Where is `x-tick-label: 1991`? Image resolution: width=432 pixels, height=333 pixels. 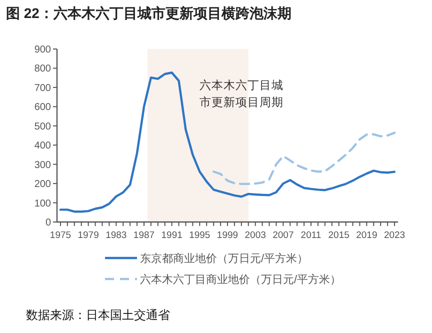
x-tick-label: 1991 is located at coordinates (171, 235).